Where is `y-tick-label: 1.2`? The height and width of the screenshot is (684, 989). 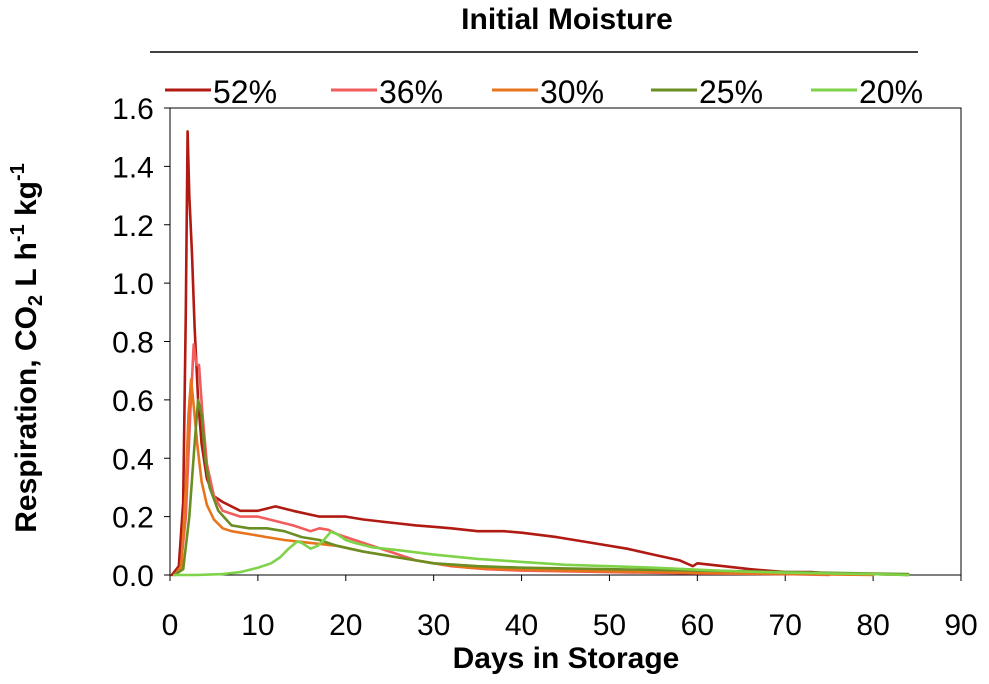 y-tick-label: 1.2 is located at coordinates (133, 226).